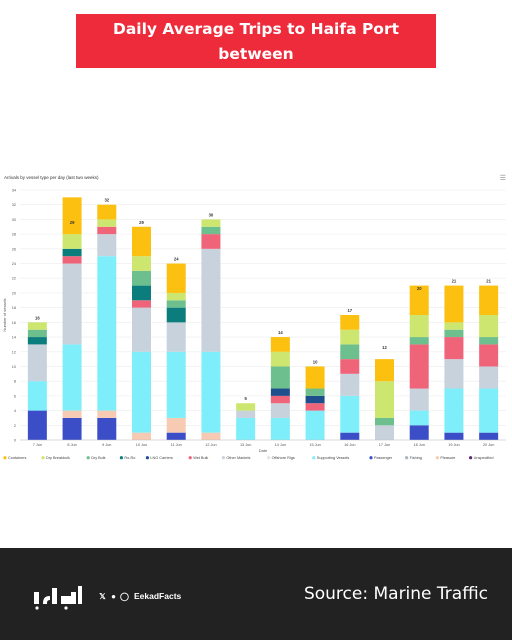 The image size is (512, 640). What do you see at coordinates (280, 445) in the screenshot?
I see `x-tick-label: 14 Jun` at bounding box center [280, 445].